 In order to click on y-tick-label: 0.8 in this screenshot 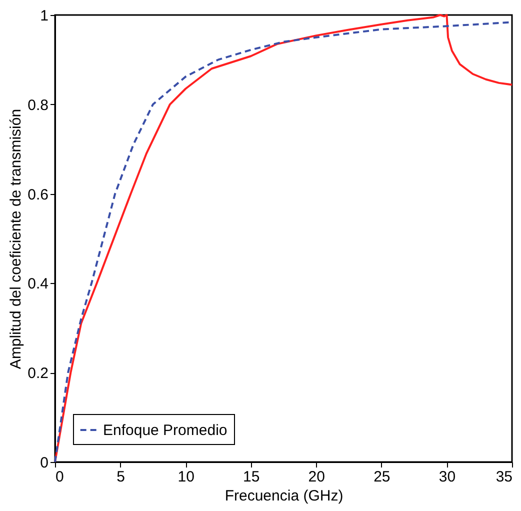, I will do `click(38, 105)`.